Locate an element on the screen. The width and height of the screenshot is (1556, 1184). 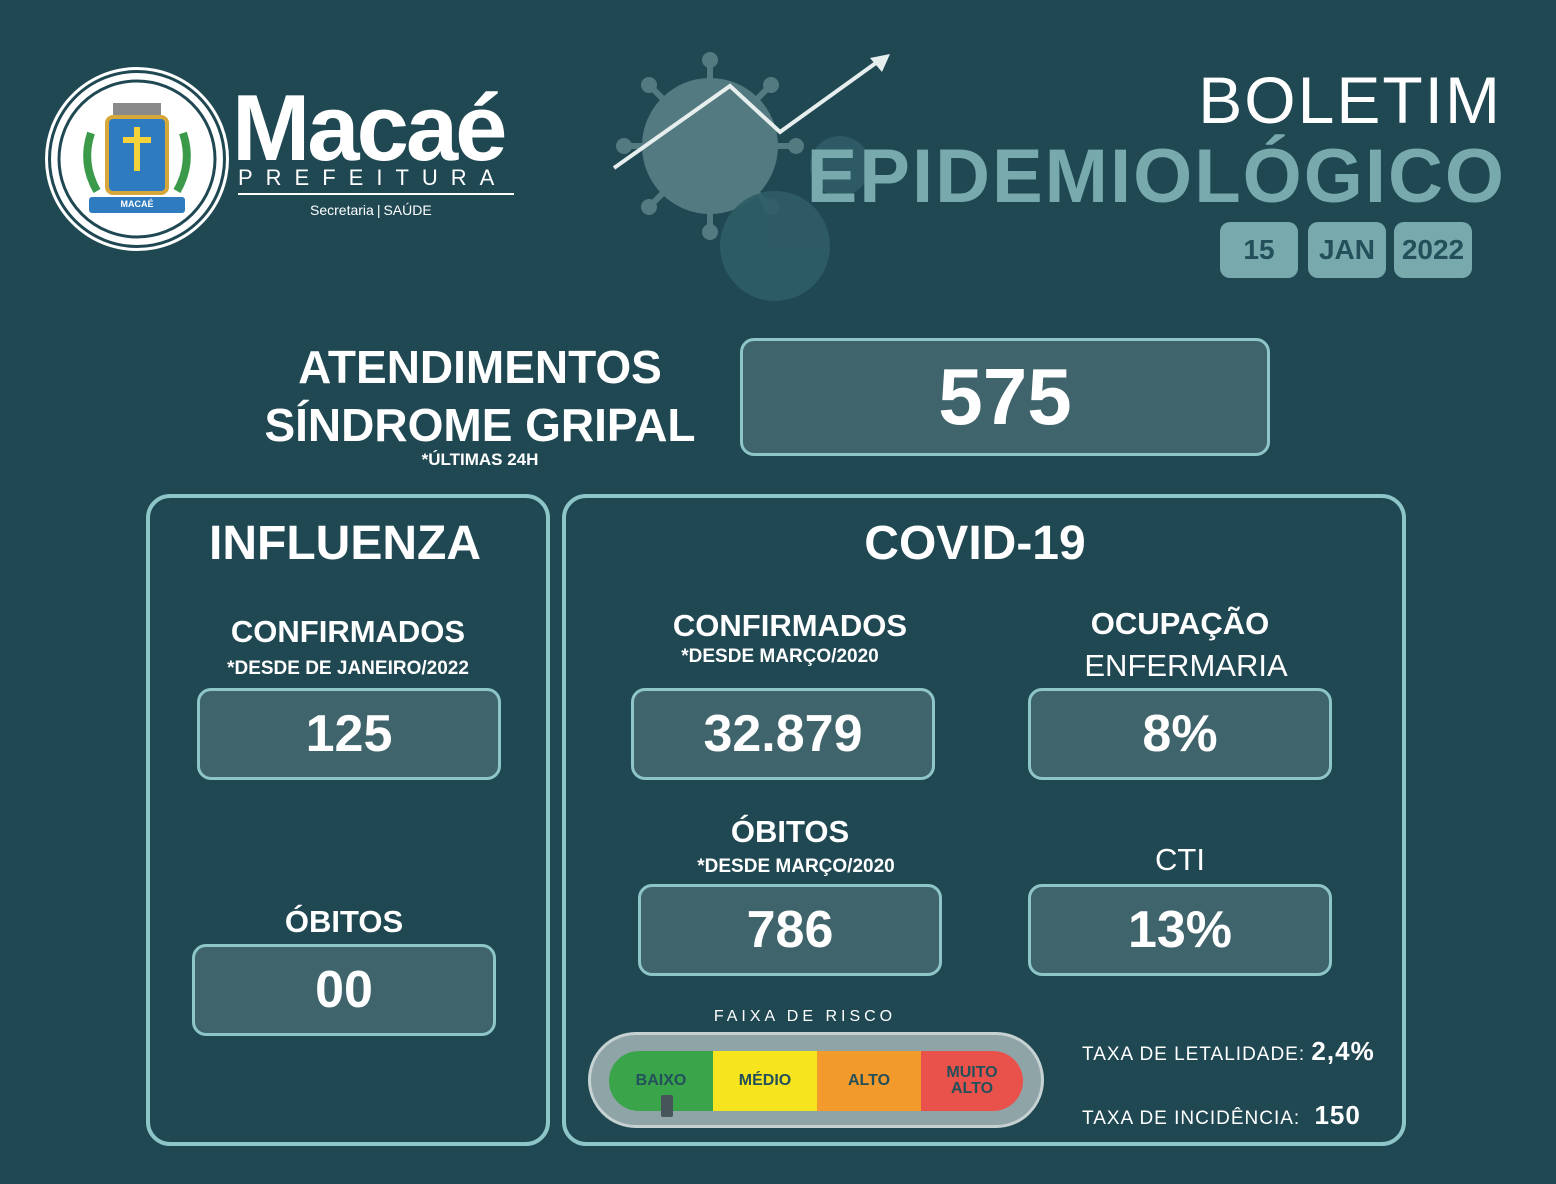
risk-level-medium-label: MÉDIO is located at coordinates (765, 1080).